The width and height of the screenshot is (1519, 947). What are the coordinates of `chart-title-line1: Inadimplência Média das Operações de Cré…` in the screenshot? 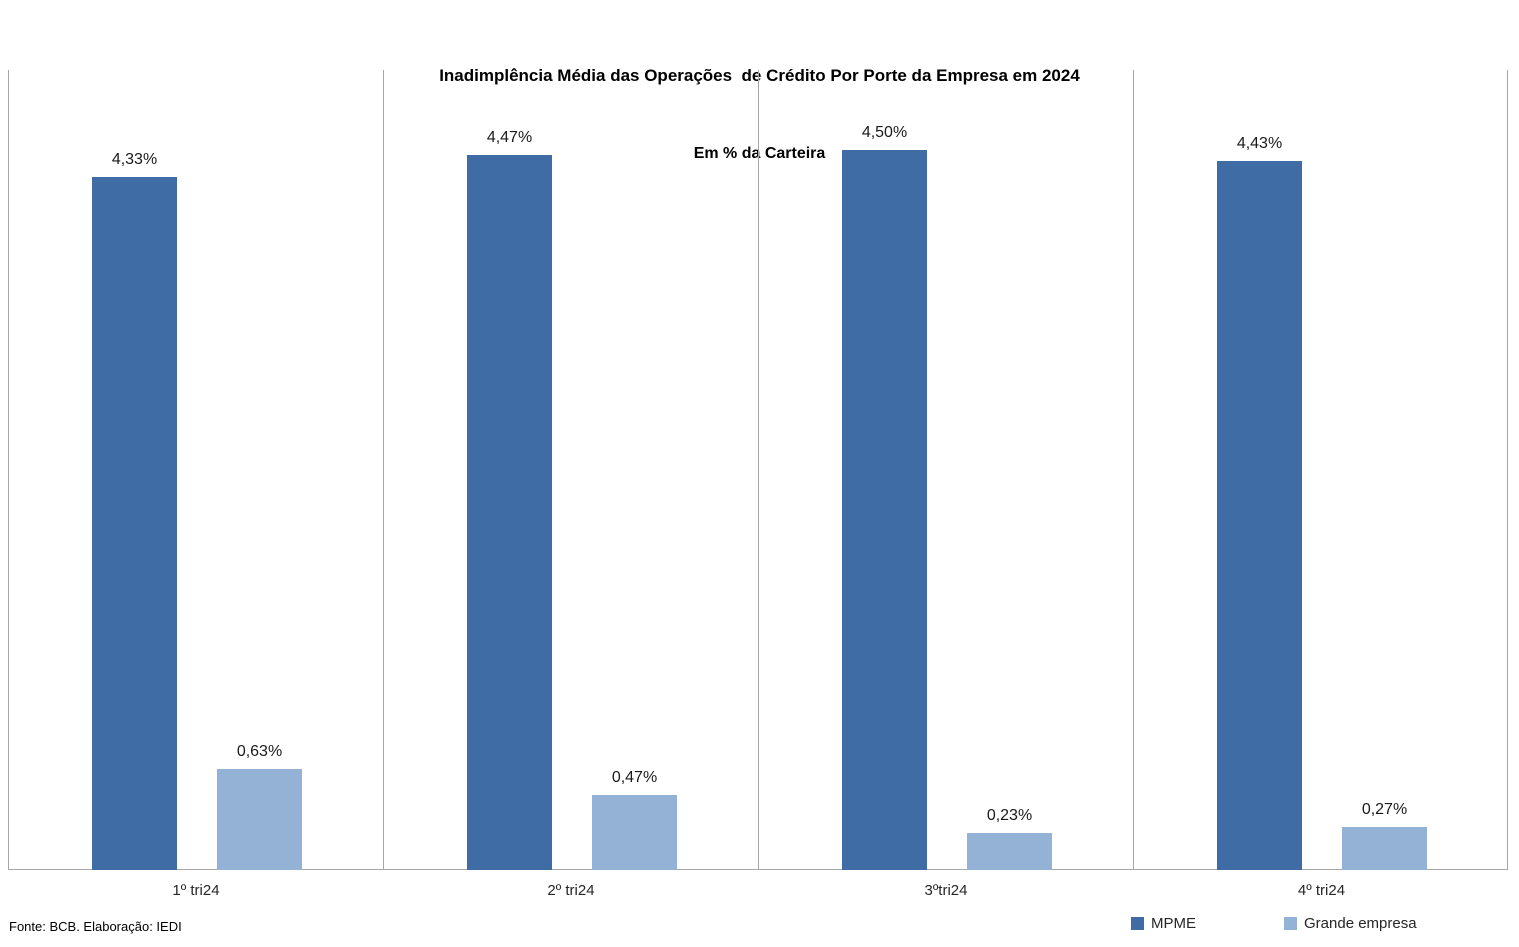 It's located at (759, 75).